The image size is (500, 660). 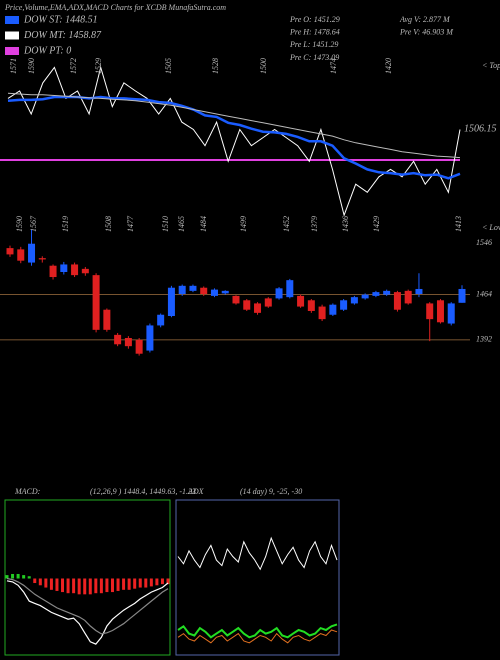 What do you see at coordinates (425, 19) in the screenshot?
I see `info-text: Avg V: 2.877 M` at bounding box center [425, 19].